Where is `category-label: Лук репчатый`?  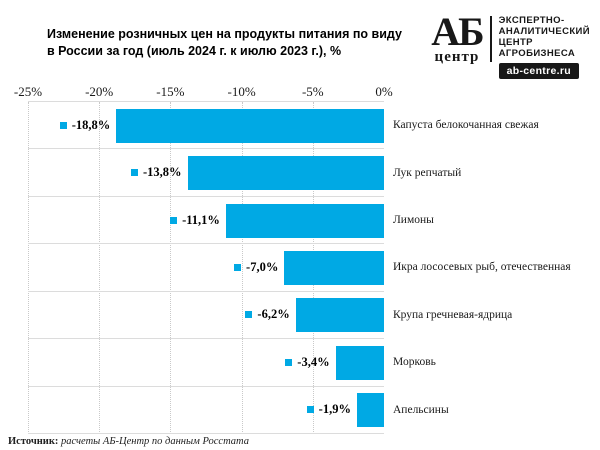 category-label: Лук репчатый is located at coordinates (427, 172).